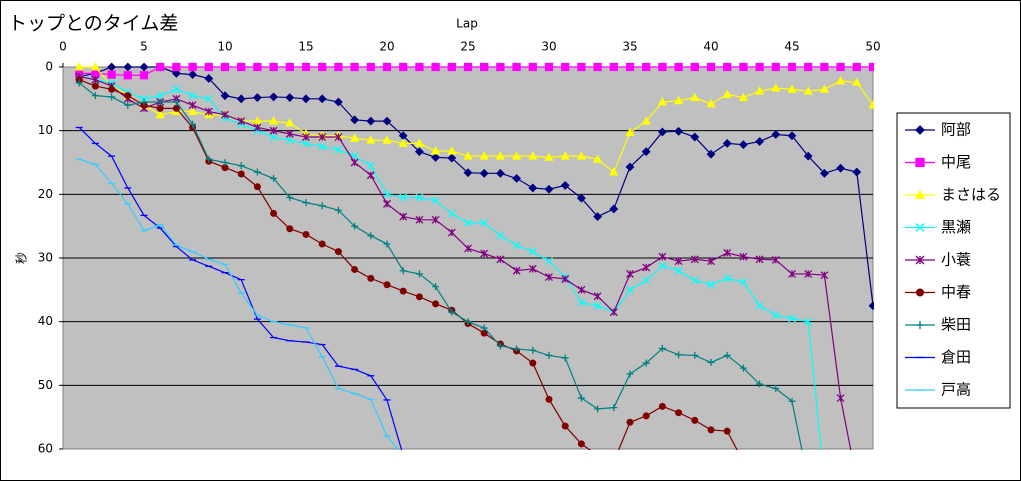  What do you see at coordinates (467, 47) in the screenshot?
I see `x-tick-label: 25` at bounding box center [467, 47].